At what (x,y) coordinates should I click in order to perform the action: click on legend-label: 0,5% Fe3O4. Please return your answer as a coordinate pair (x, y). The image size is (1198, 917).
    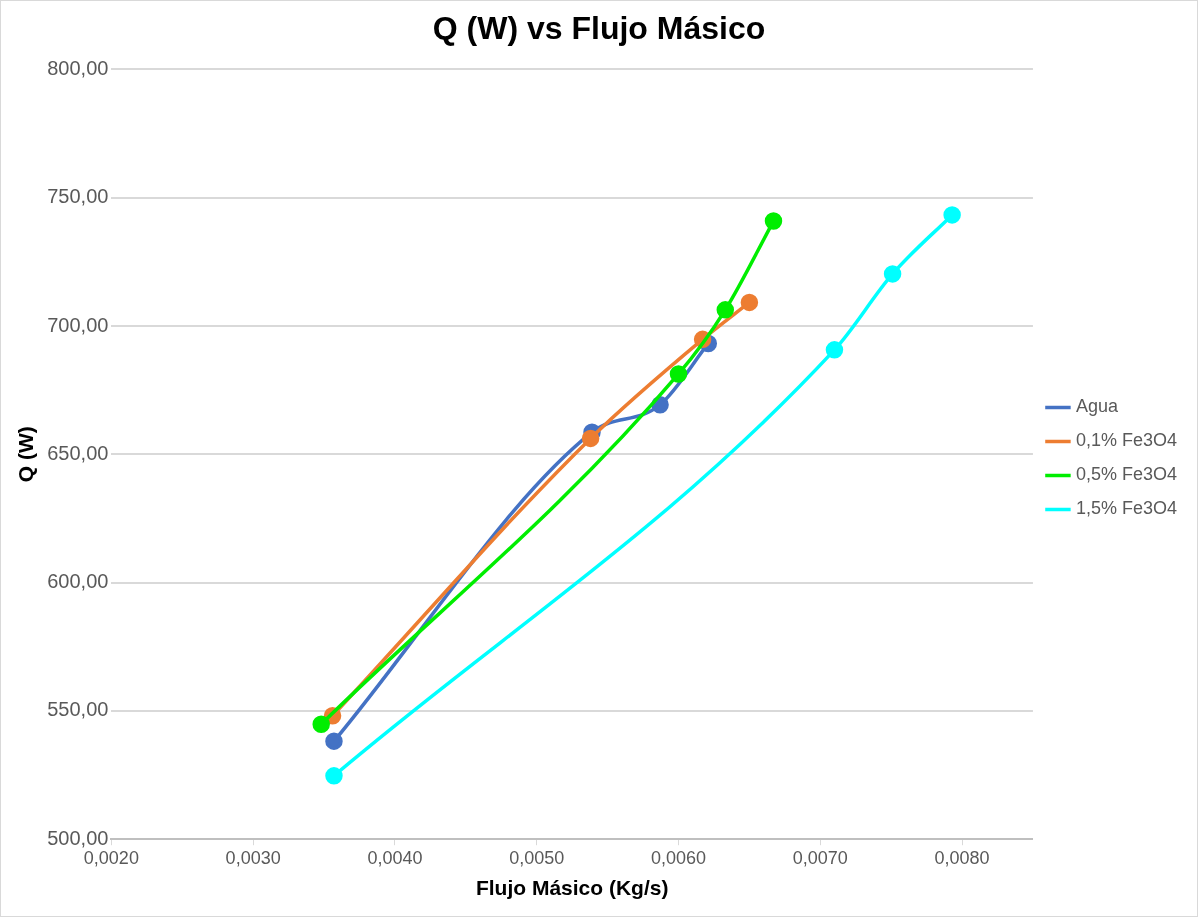
    Looking at the image, I should click on (1126, 474).